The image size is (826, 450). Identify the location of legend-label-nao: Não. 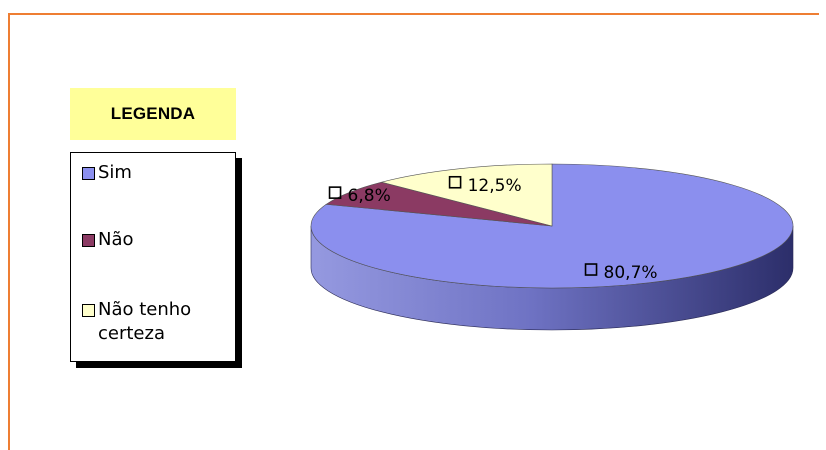
(116, 239).